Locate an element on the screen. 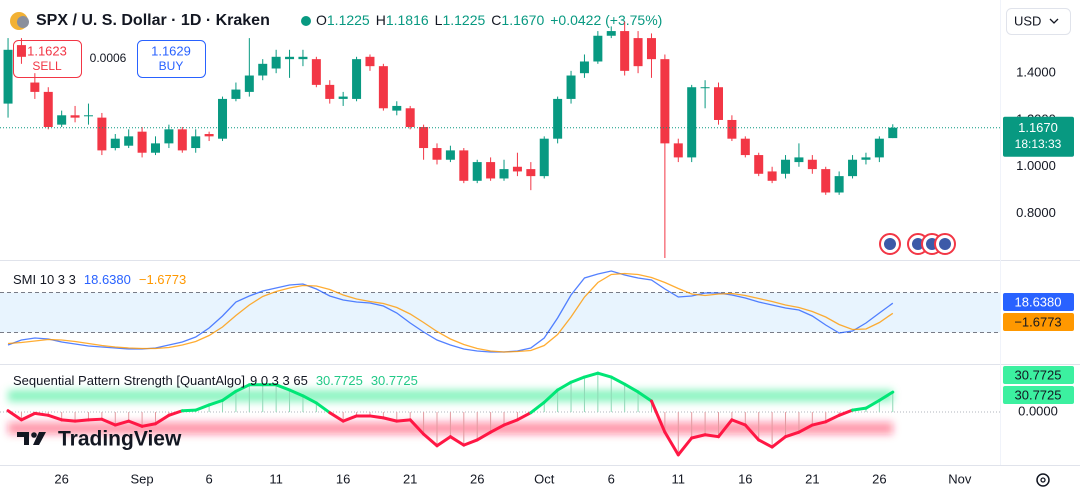  sell-label: SELL is located at coordinates (47, 66).